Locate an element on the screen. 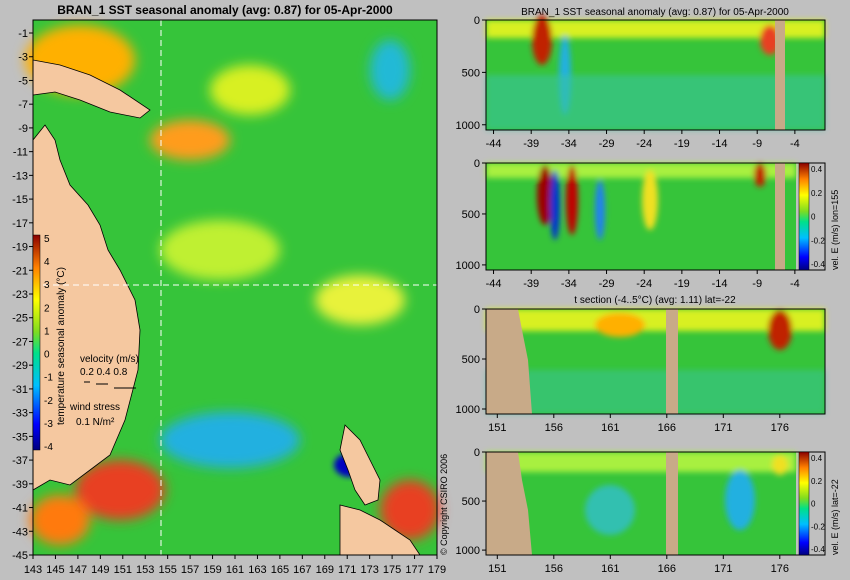 Image resolution: width=850 pixels, height=580 pixels. section-colorbar-tick-label: 0.2 is located at coordinates (817, 481).